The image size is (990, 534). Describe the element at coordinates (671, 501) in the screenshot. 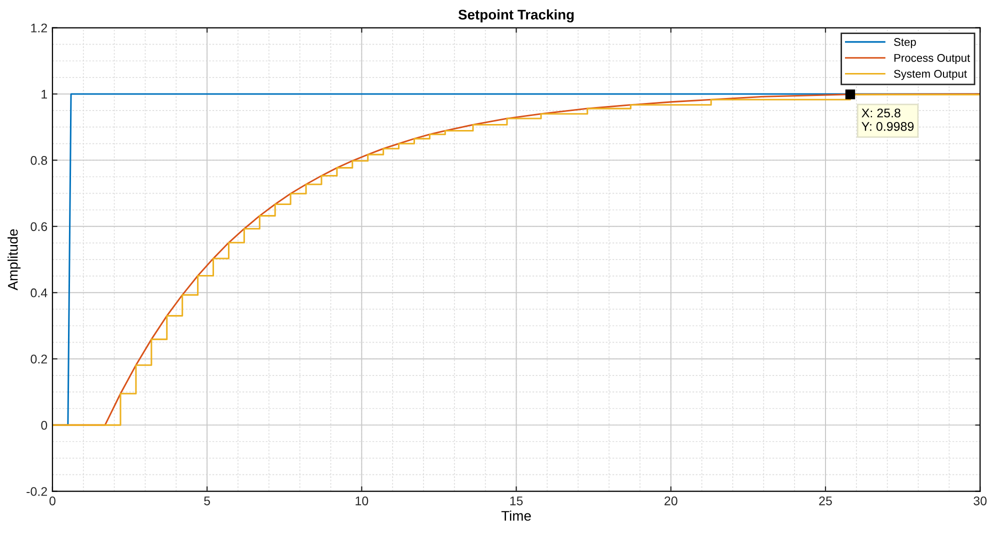

I see `x-tick-label: 20` at that location.